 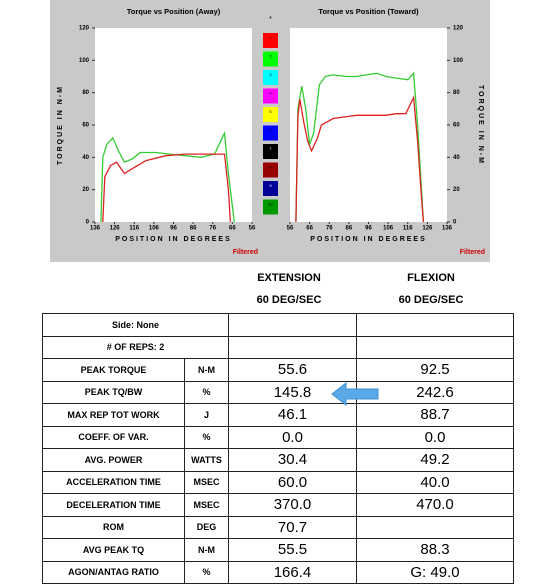 What do you see at coordinates (113, 482) in the screenshot?
I see `table-cell: ACCELERATION TIME` at bounding box center [113, 482].